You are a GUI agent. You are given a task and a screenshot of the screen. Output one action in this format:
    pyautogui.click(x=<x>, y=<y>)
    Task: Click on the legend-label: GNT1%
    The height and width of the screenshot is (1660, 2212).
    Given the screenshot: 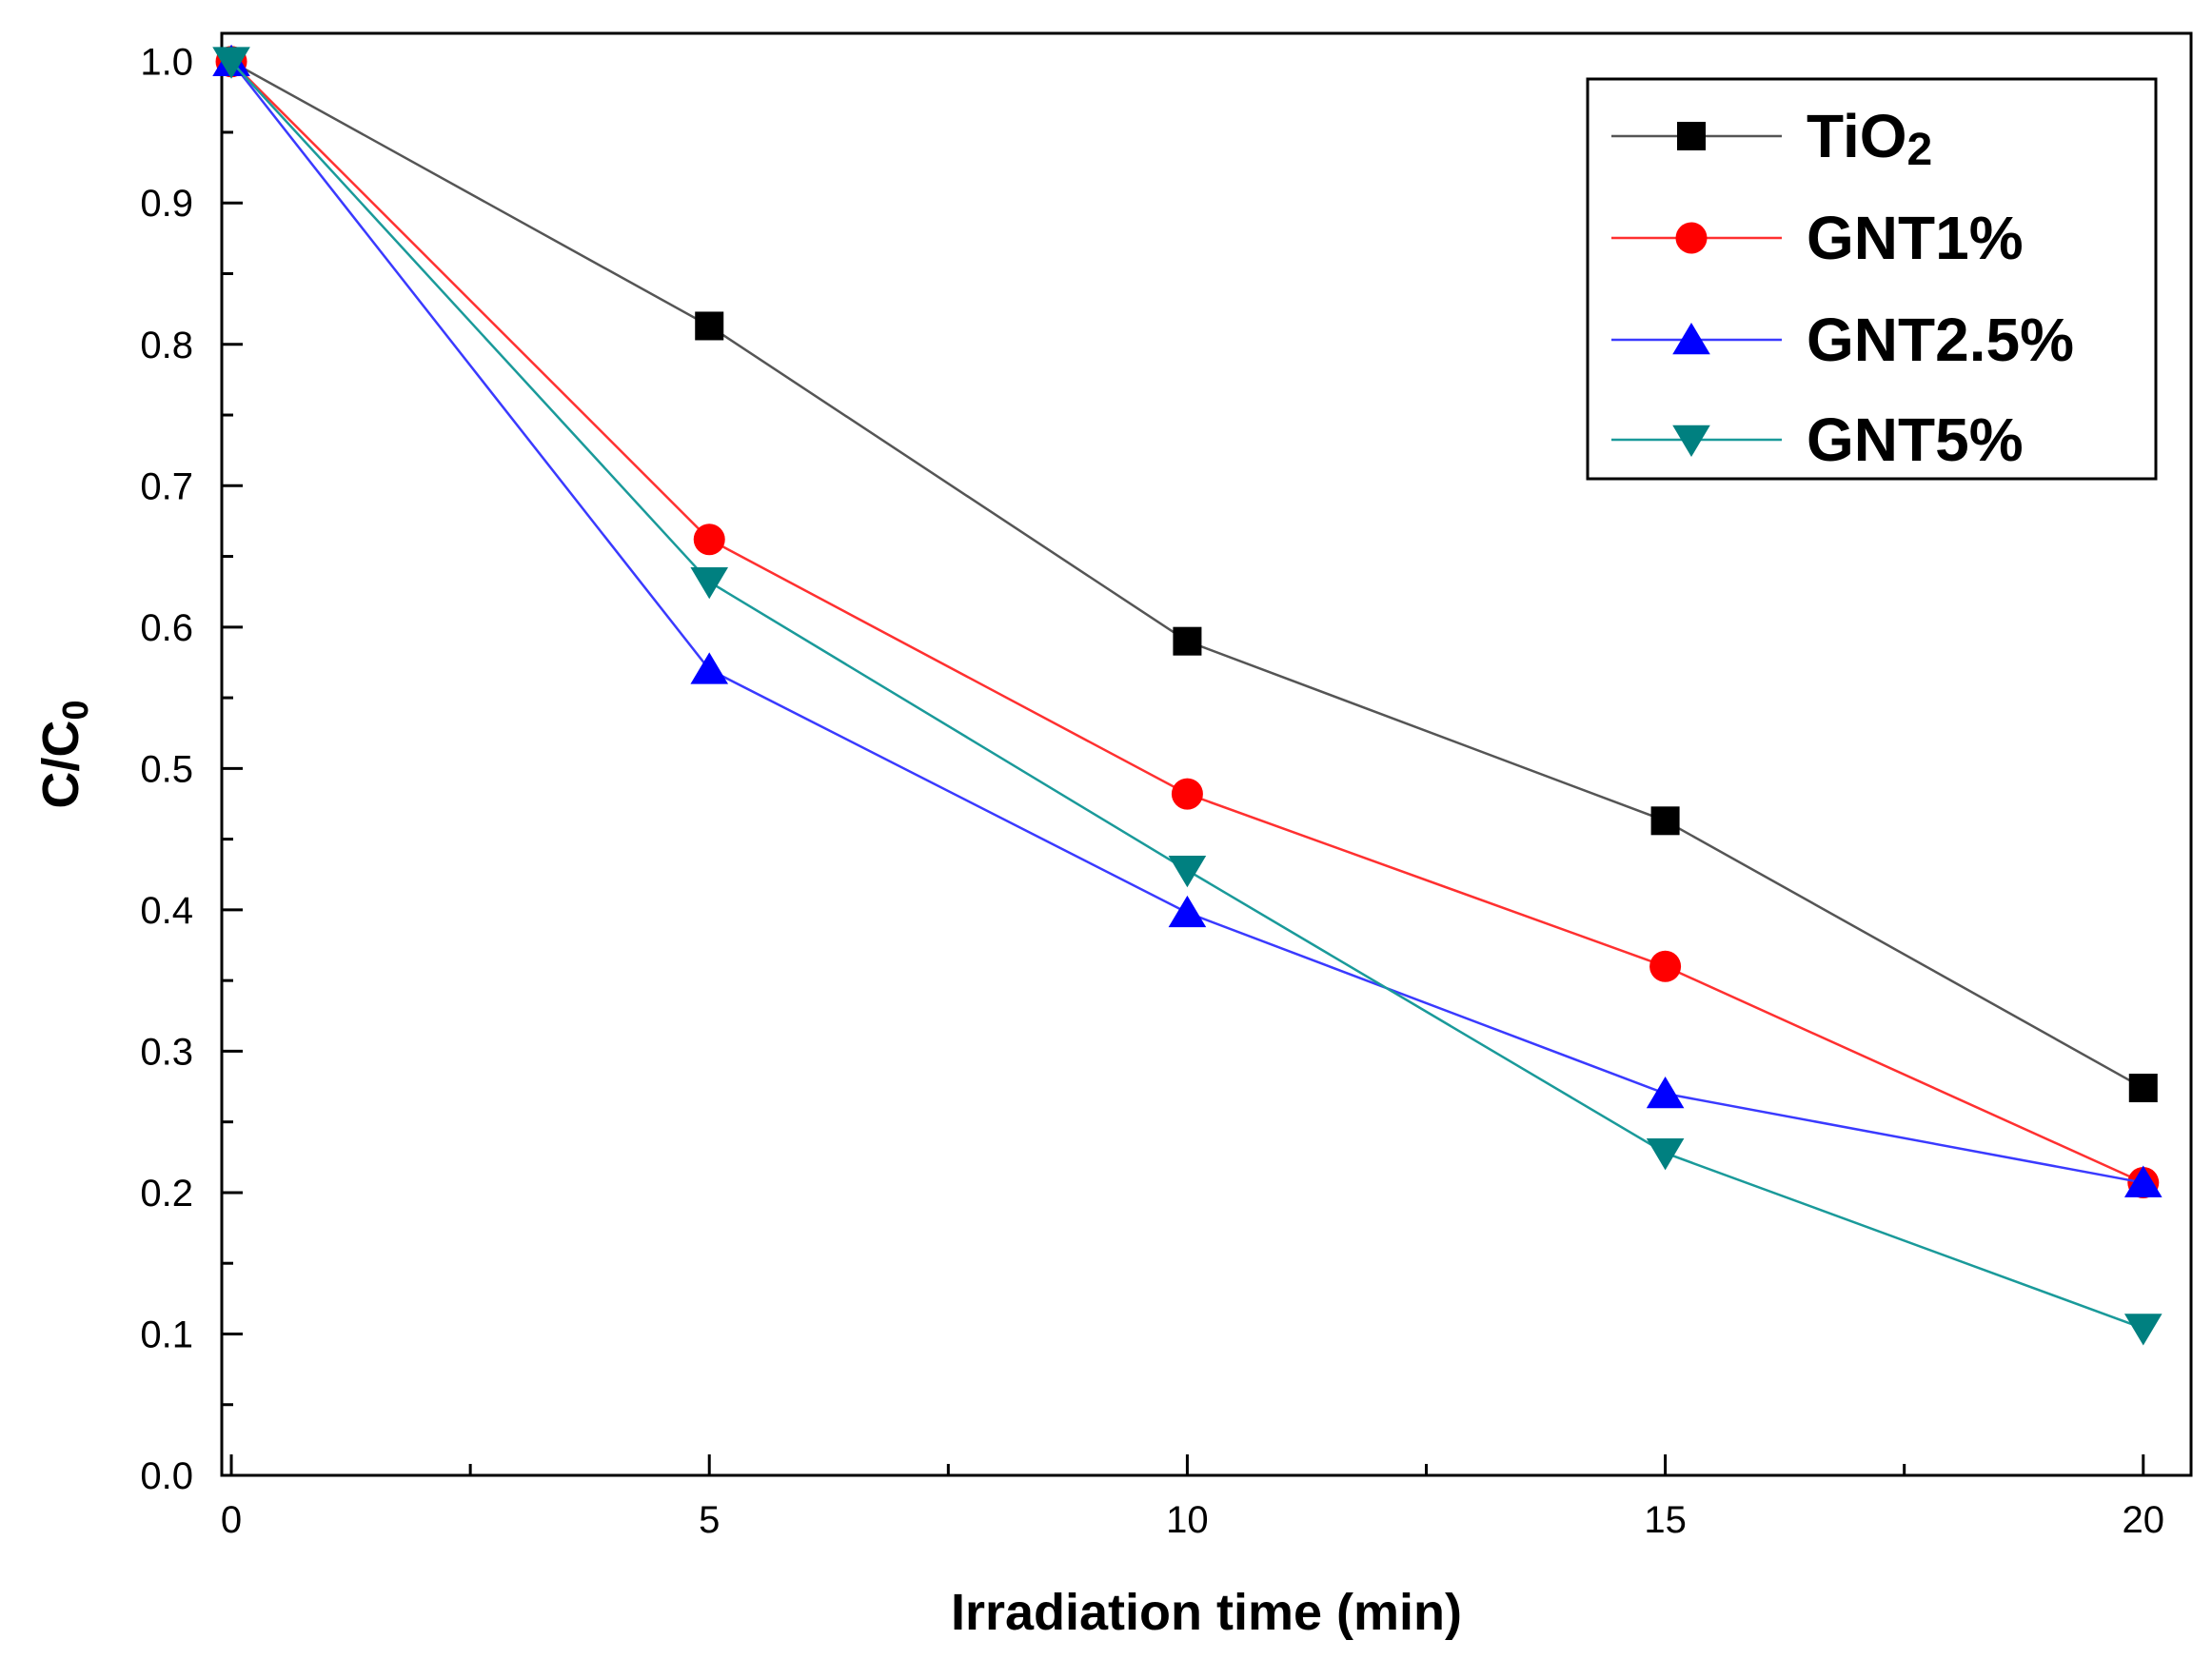 What is the action you would take?
    pyautogui.click(x=1915, y=238)
    